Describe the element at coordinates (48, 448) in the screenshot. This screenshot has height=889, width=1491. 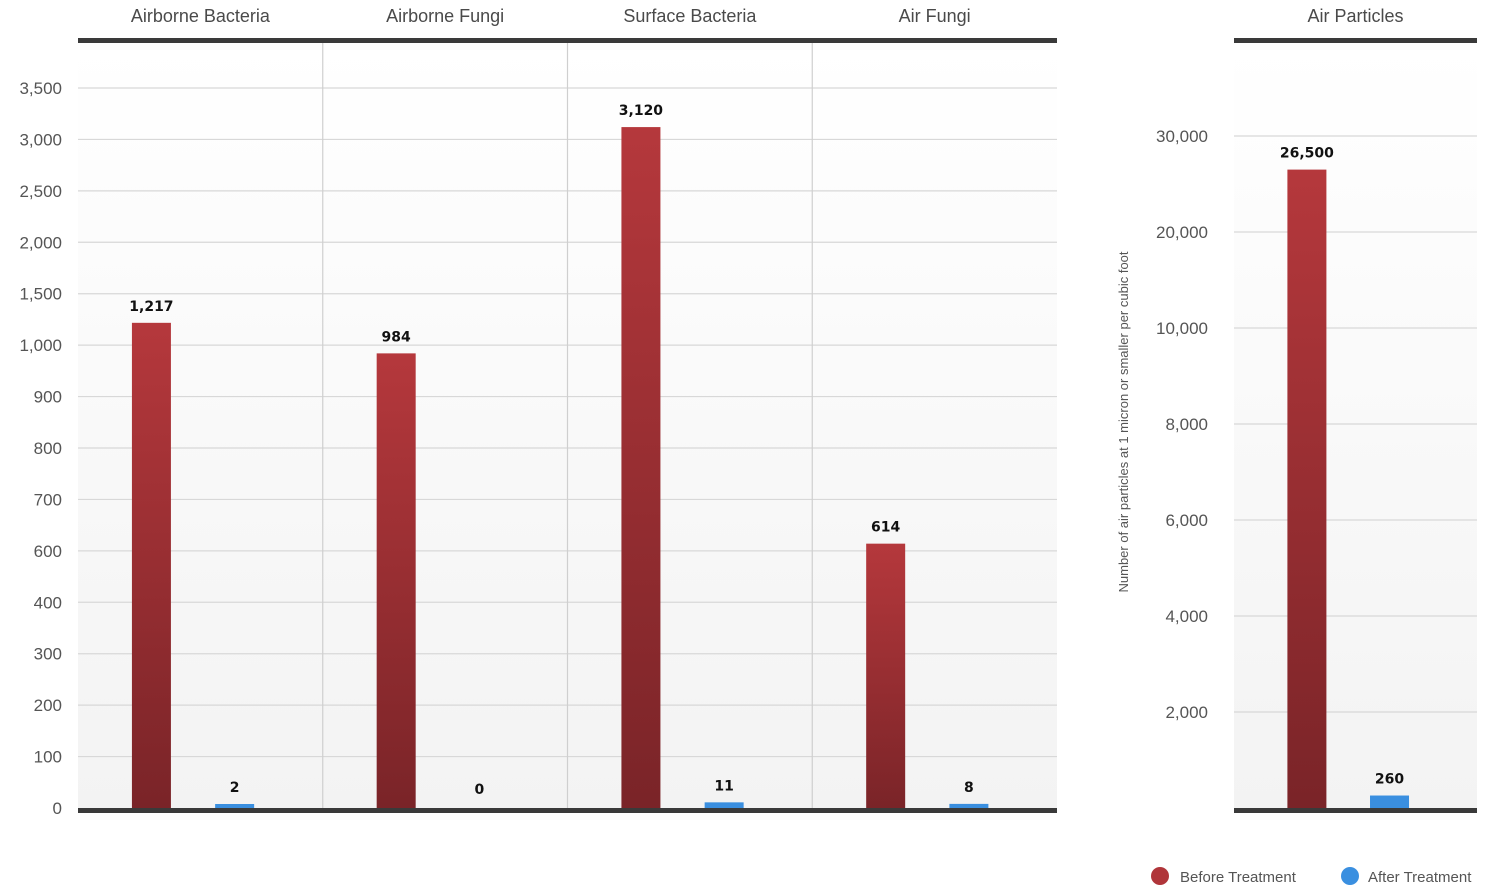
I see `y-tick-label: 800` at that location.